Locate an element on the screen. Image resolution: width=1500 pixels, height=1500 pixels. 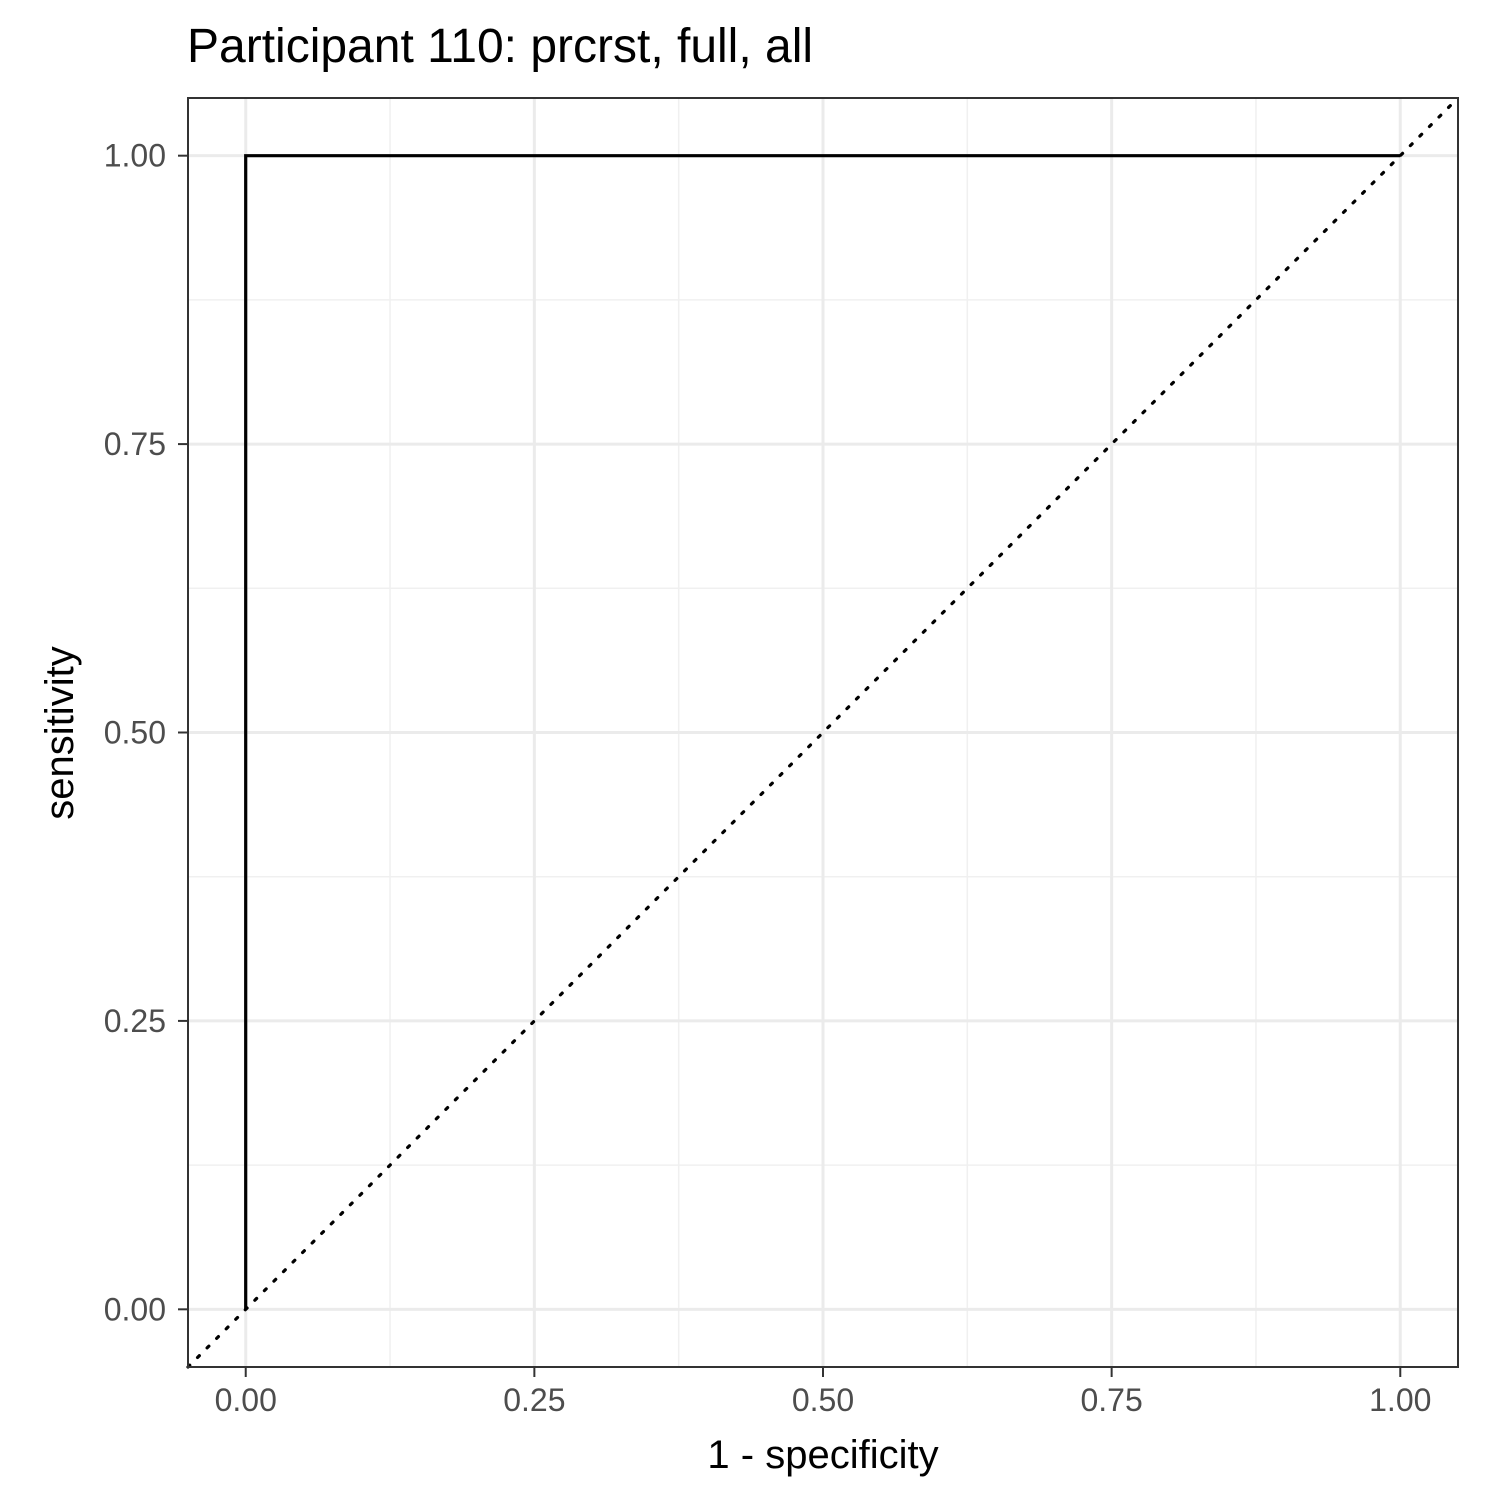
x-tick-label: 1.00 is located at coordinates (1400, 1400).